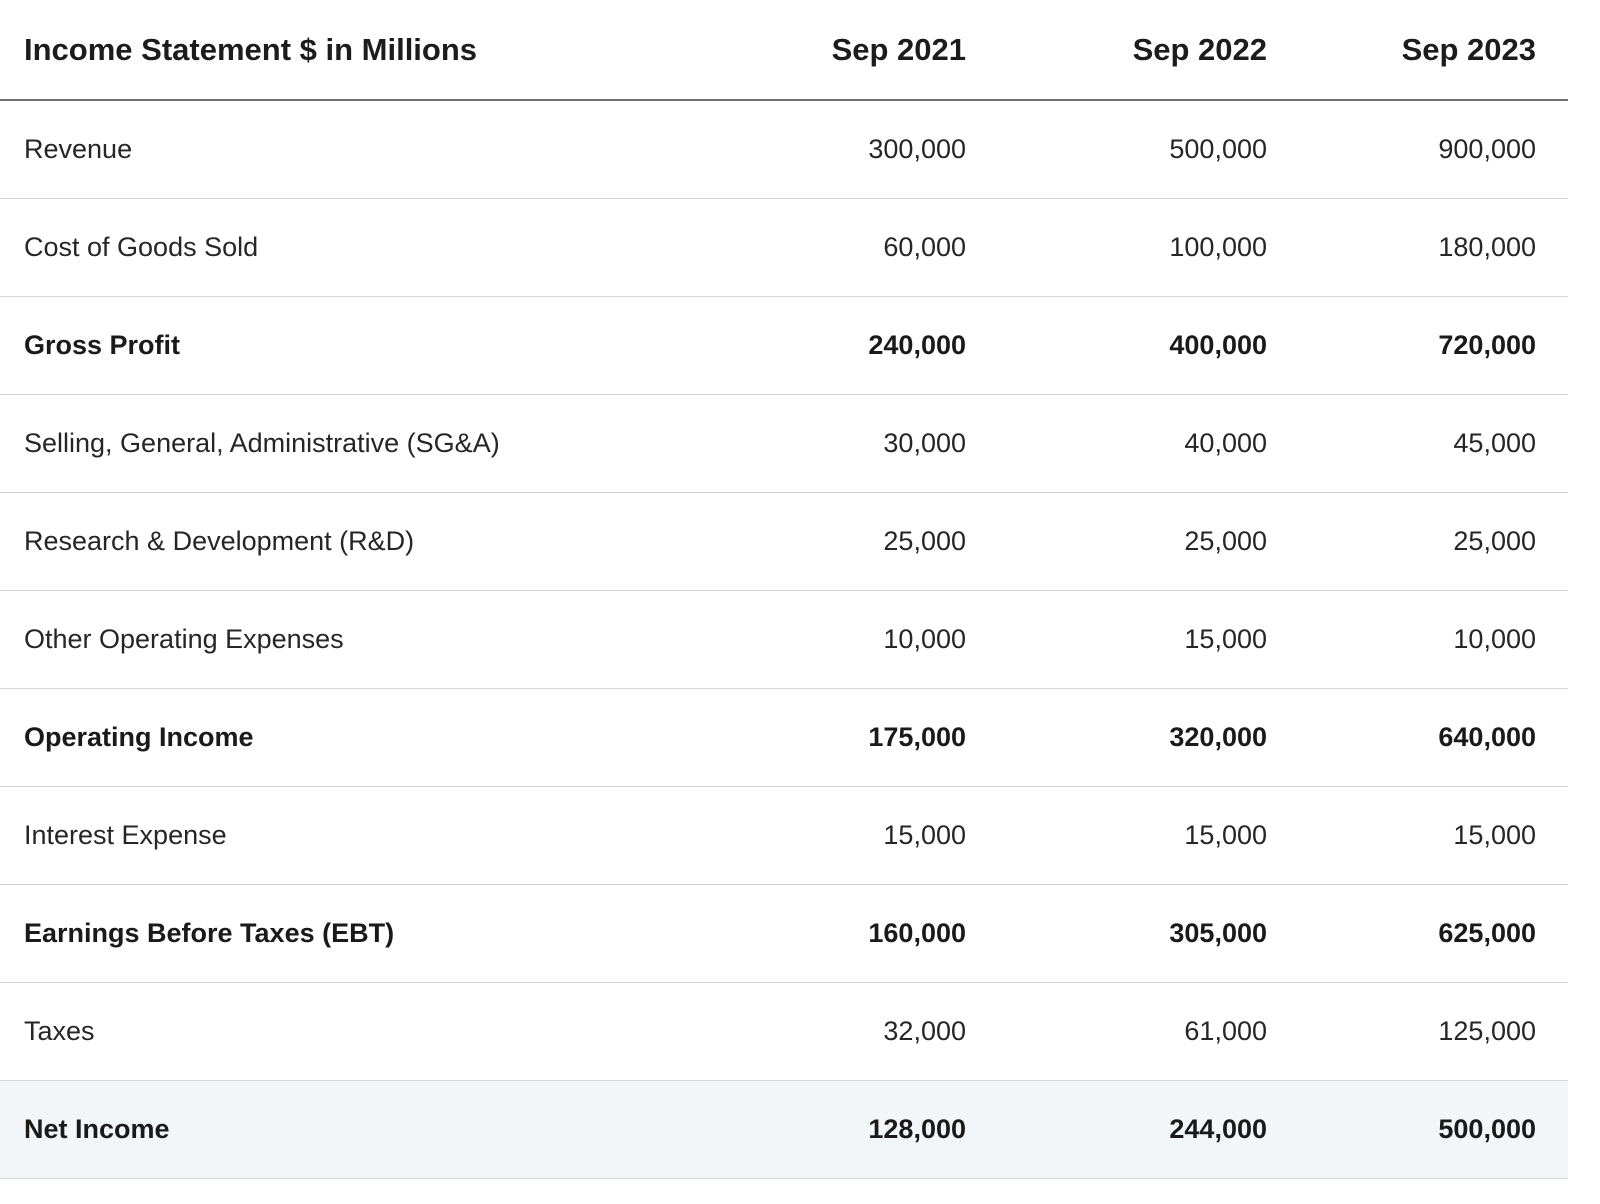 Image resolution: width=1600 pixels, height=1204 pixels. I want to click on row-revenue: Revenue 300,000 500,000 900,000, so click(784, 149).